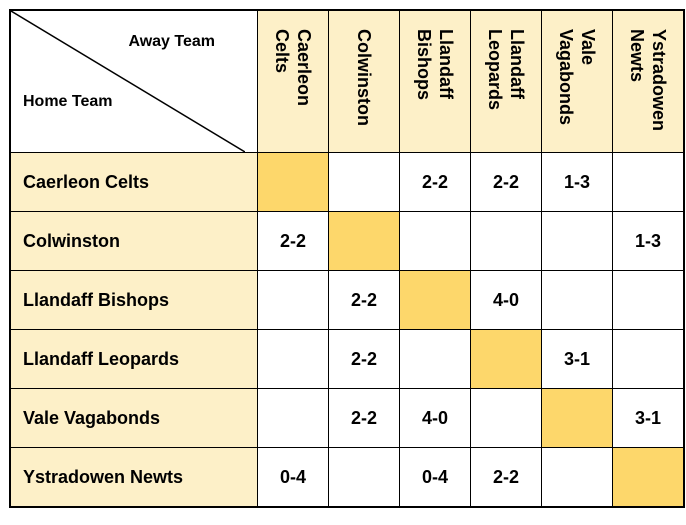 The width and height of the screenshot is (686, 525). I want to click on home-team-label: Home Team, so click(68, 101).